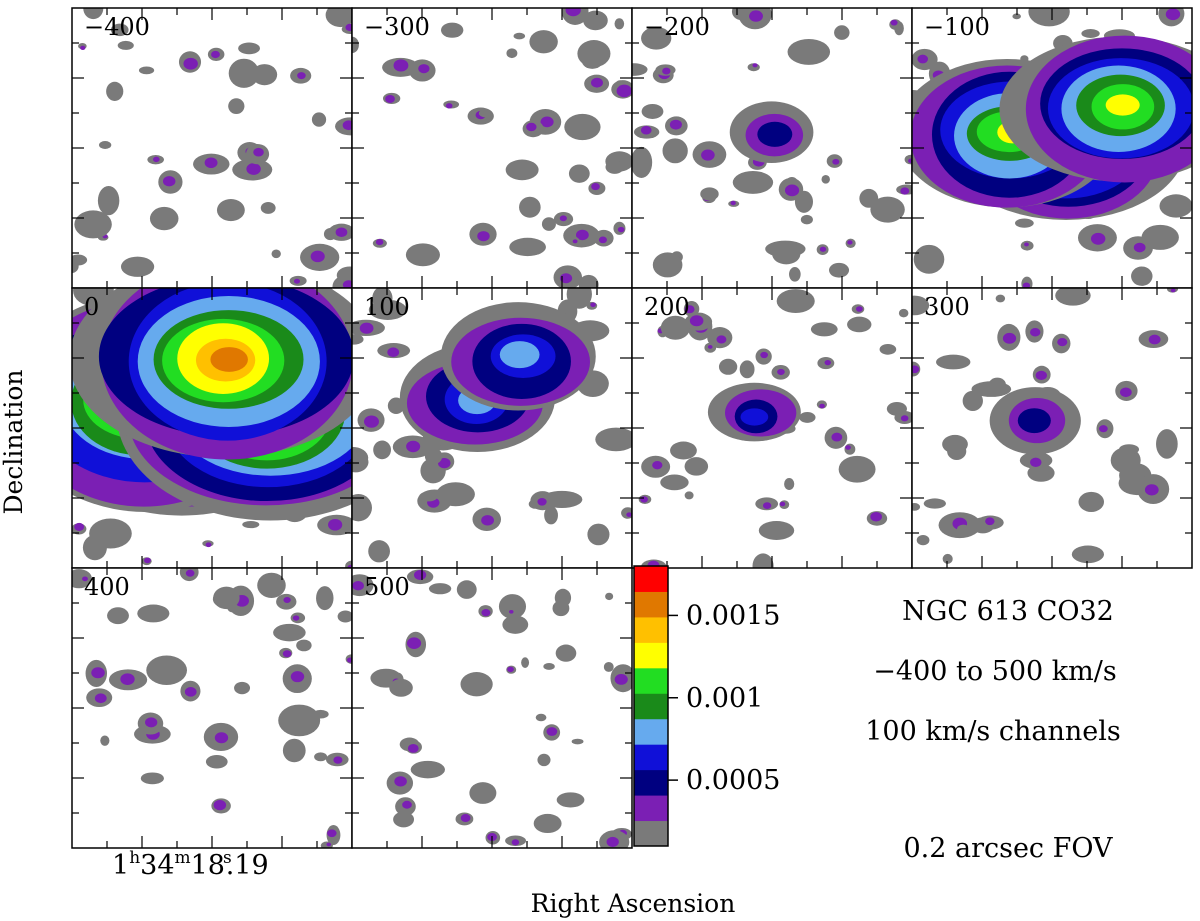  What do you see at coordinates (947, 307) in the screenshot?
I see `channel-velocity-label: 300` at bounding box center [947, 307].